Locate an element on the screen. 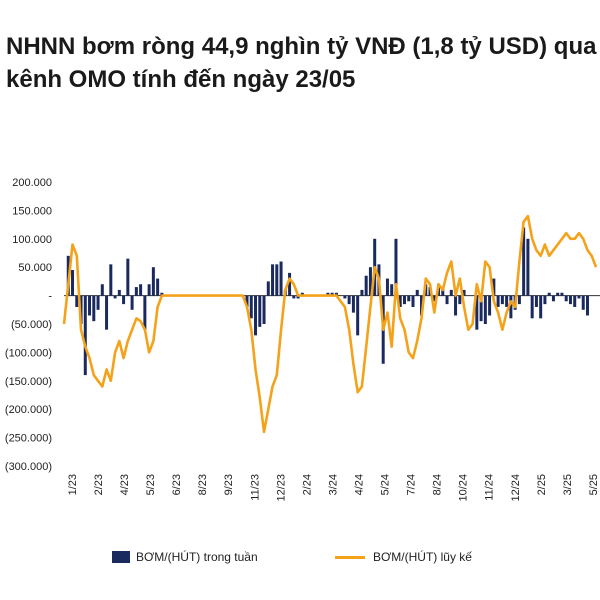 This screenshot has width=600, height=600. legend-label-line: BƠM/(HÚT) lũy kế is located at coordinates (422, 557).